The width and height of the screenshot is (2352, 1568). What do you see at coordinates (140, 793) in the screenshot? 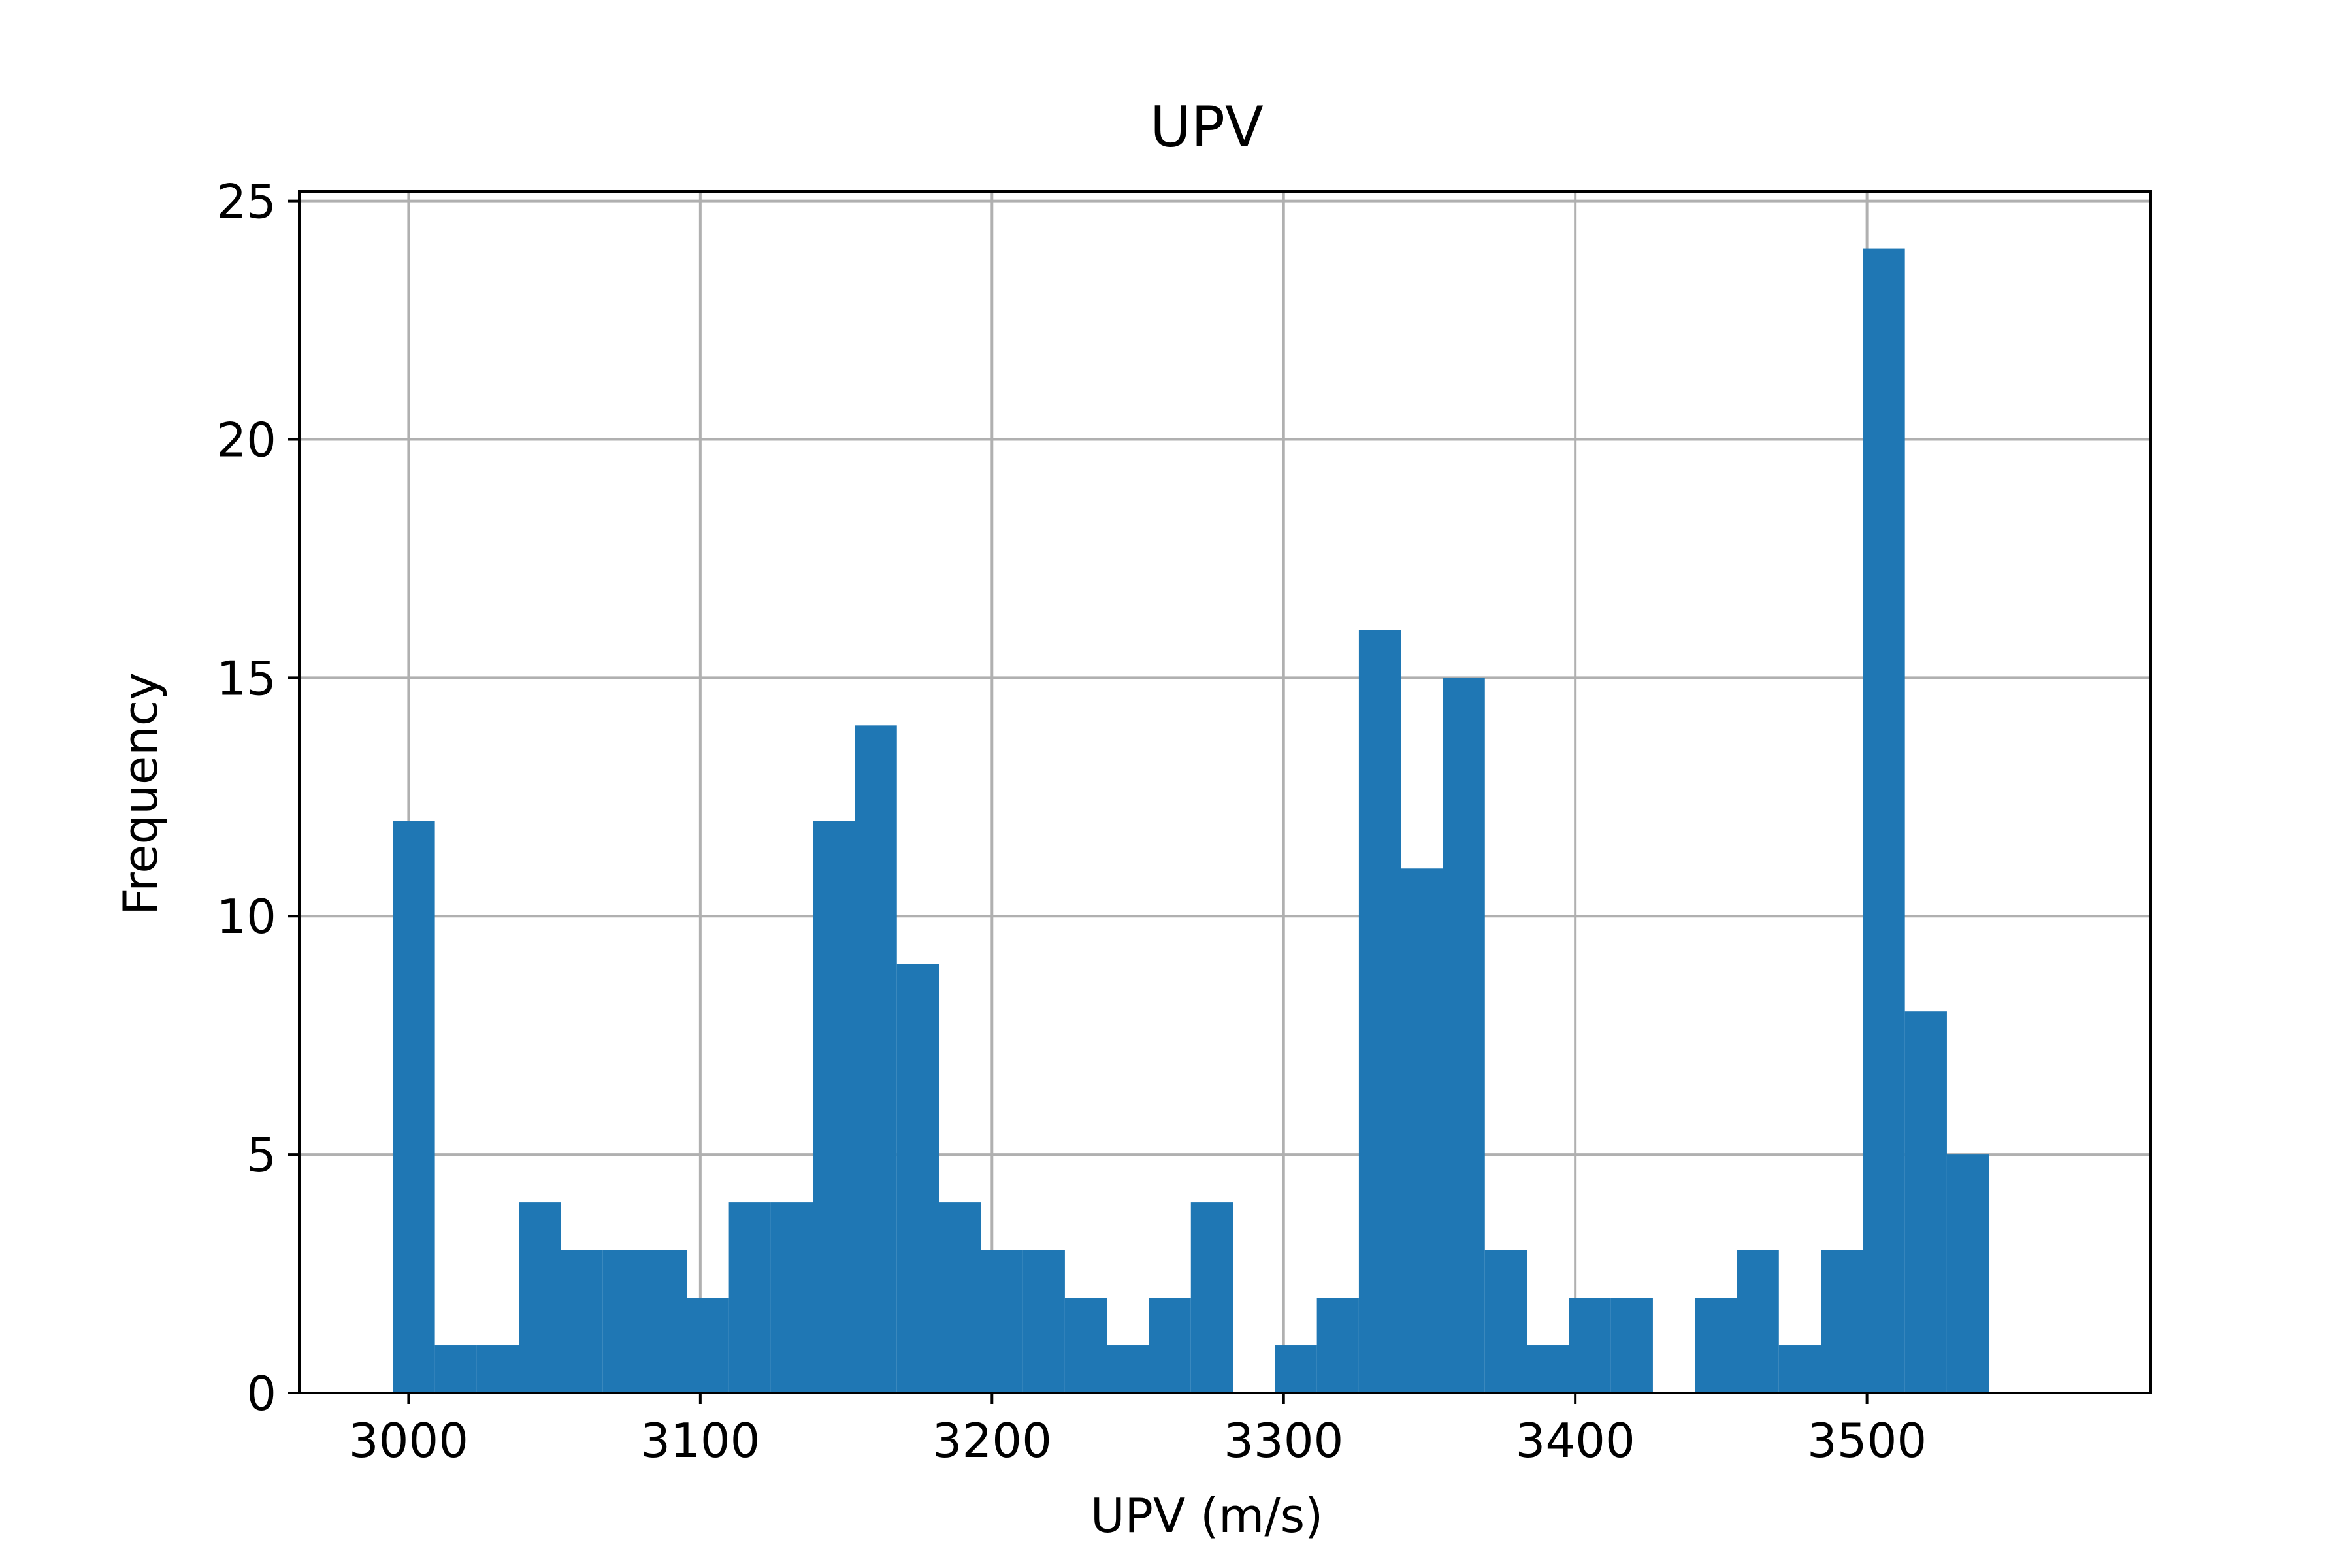
I see `y-axis-label: Frequency` at bounding box center [140, 793].